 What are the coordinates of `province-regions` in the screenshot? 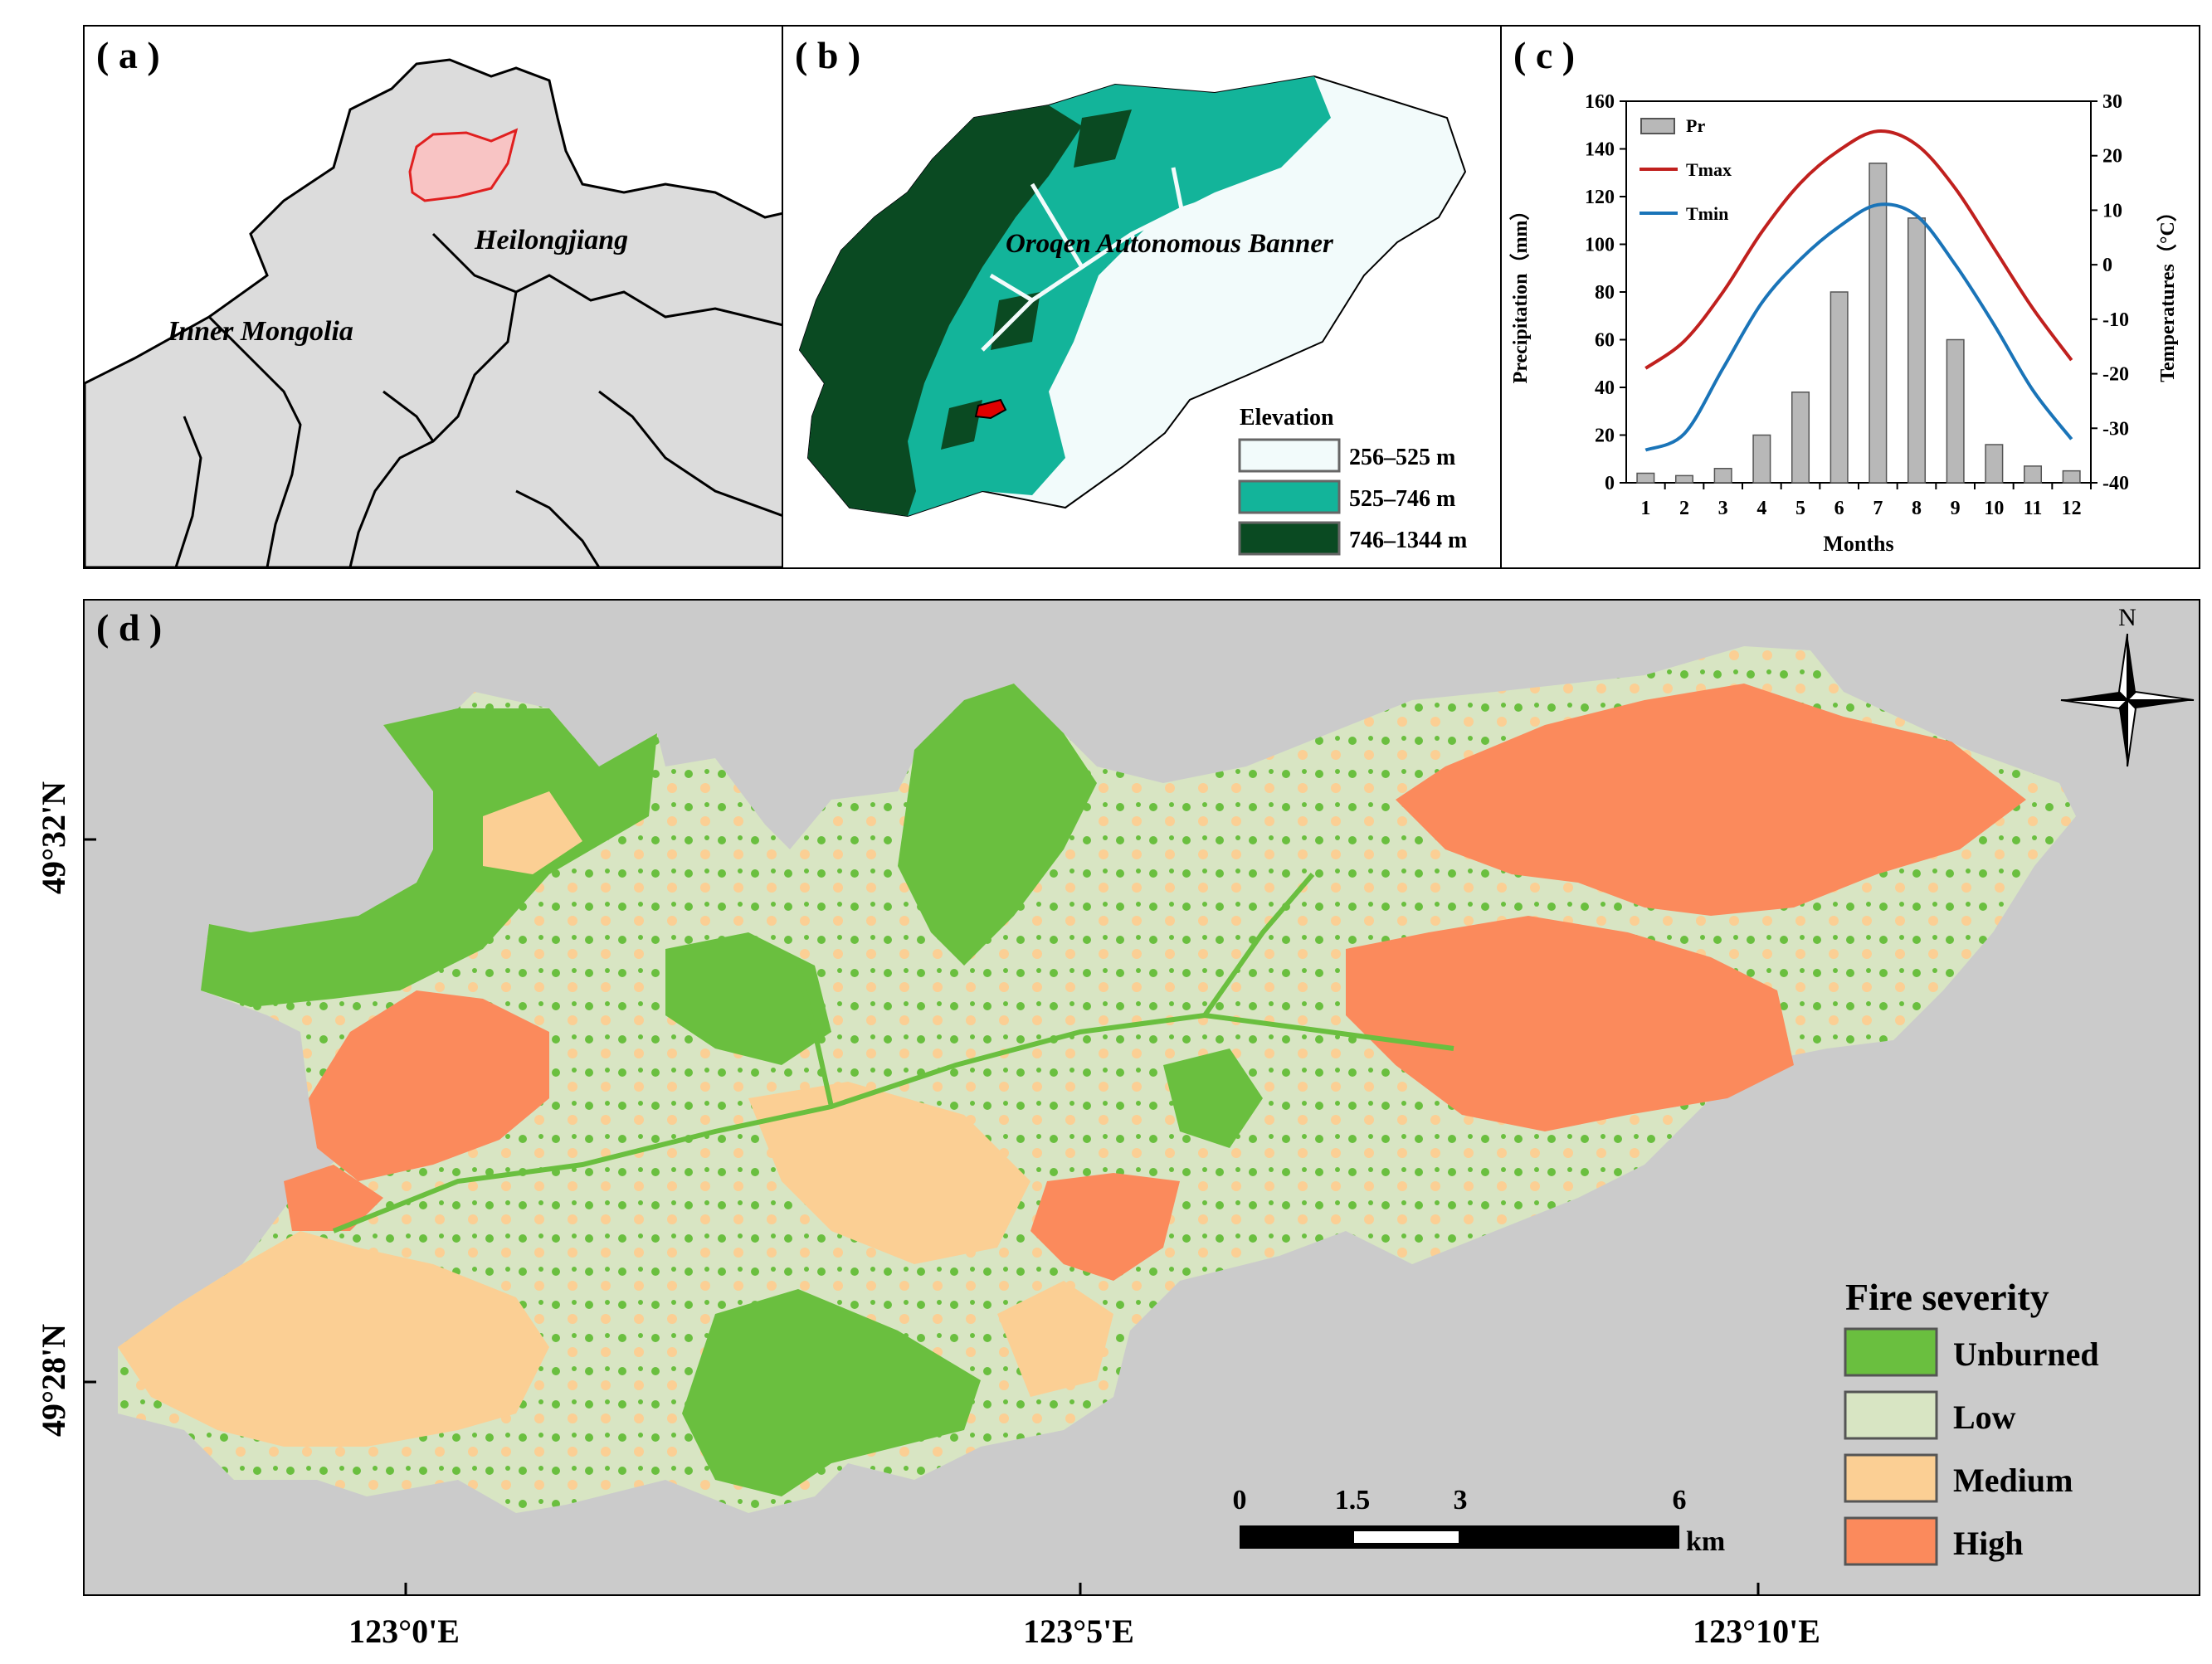 It's located at (434, 313).